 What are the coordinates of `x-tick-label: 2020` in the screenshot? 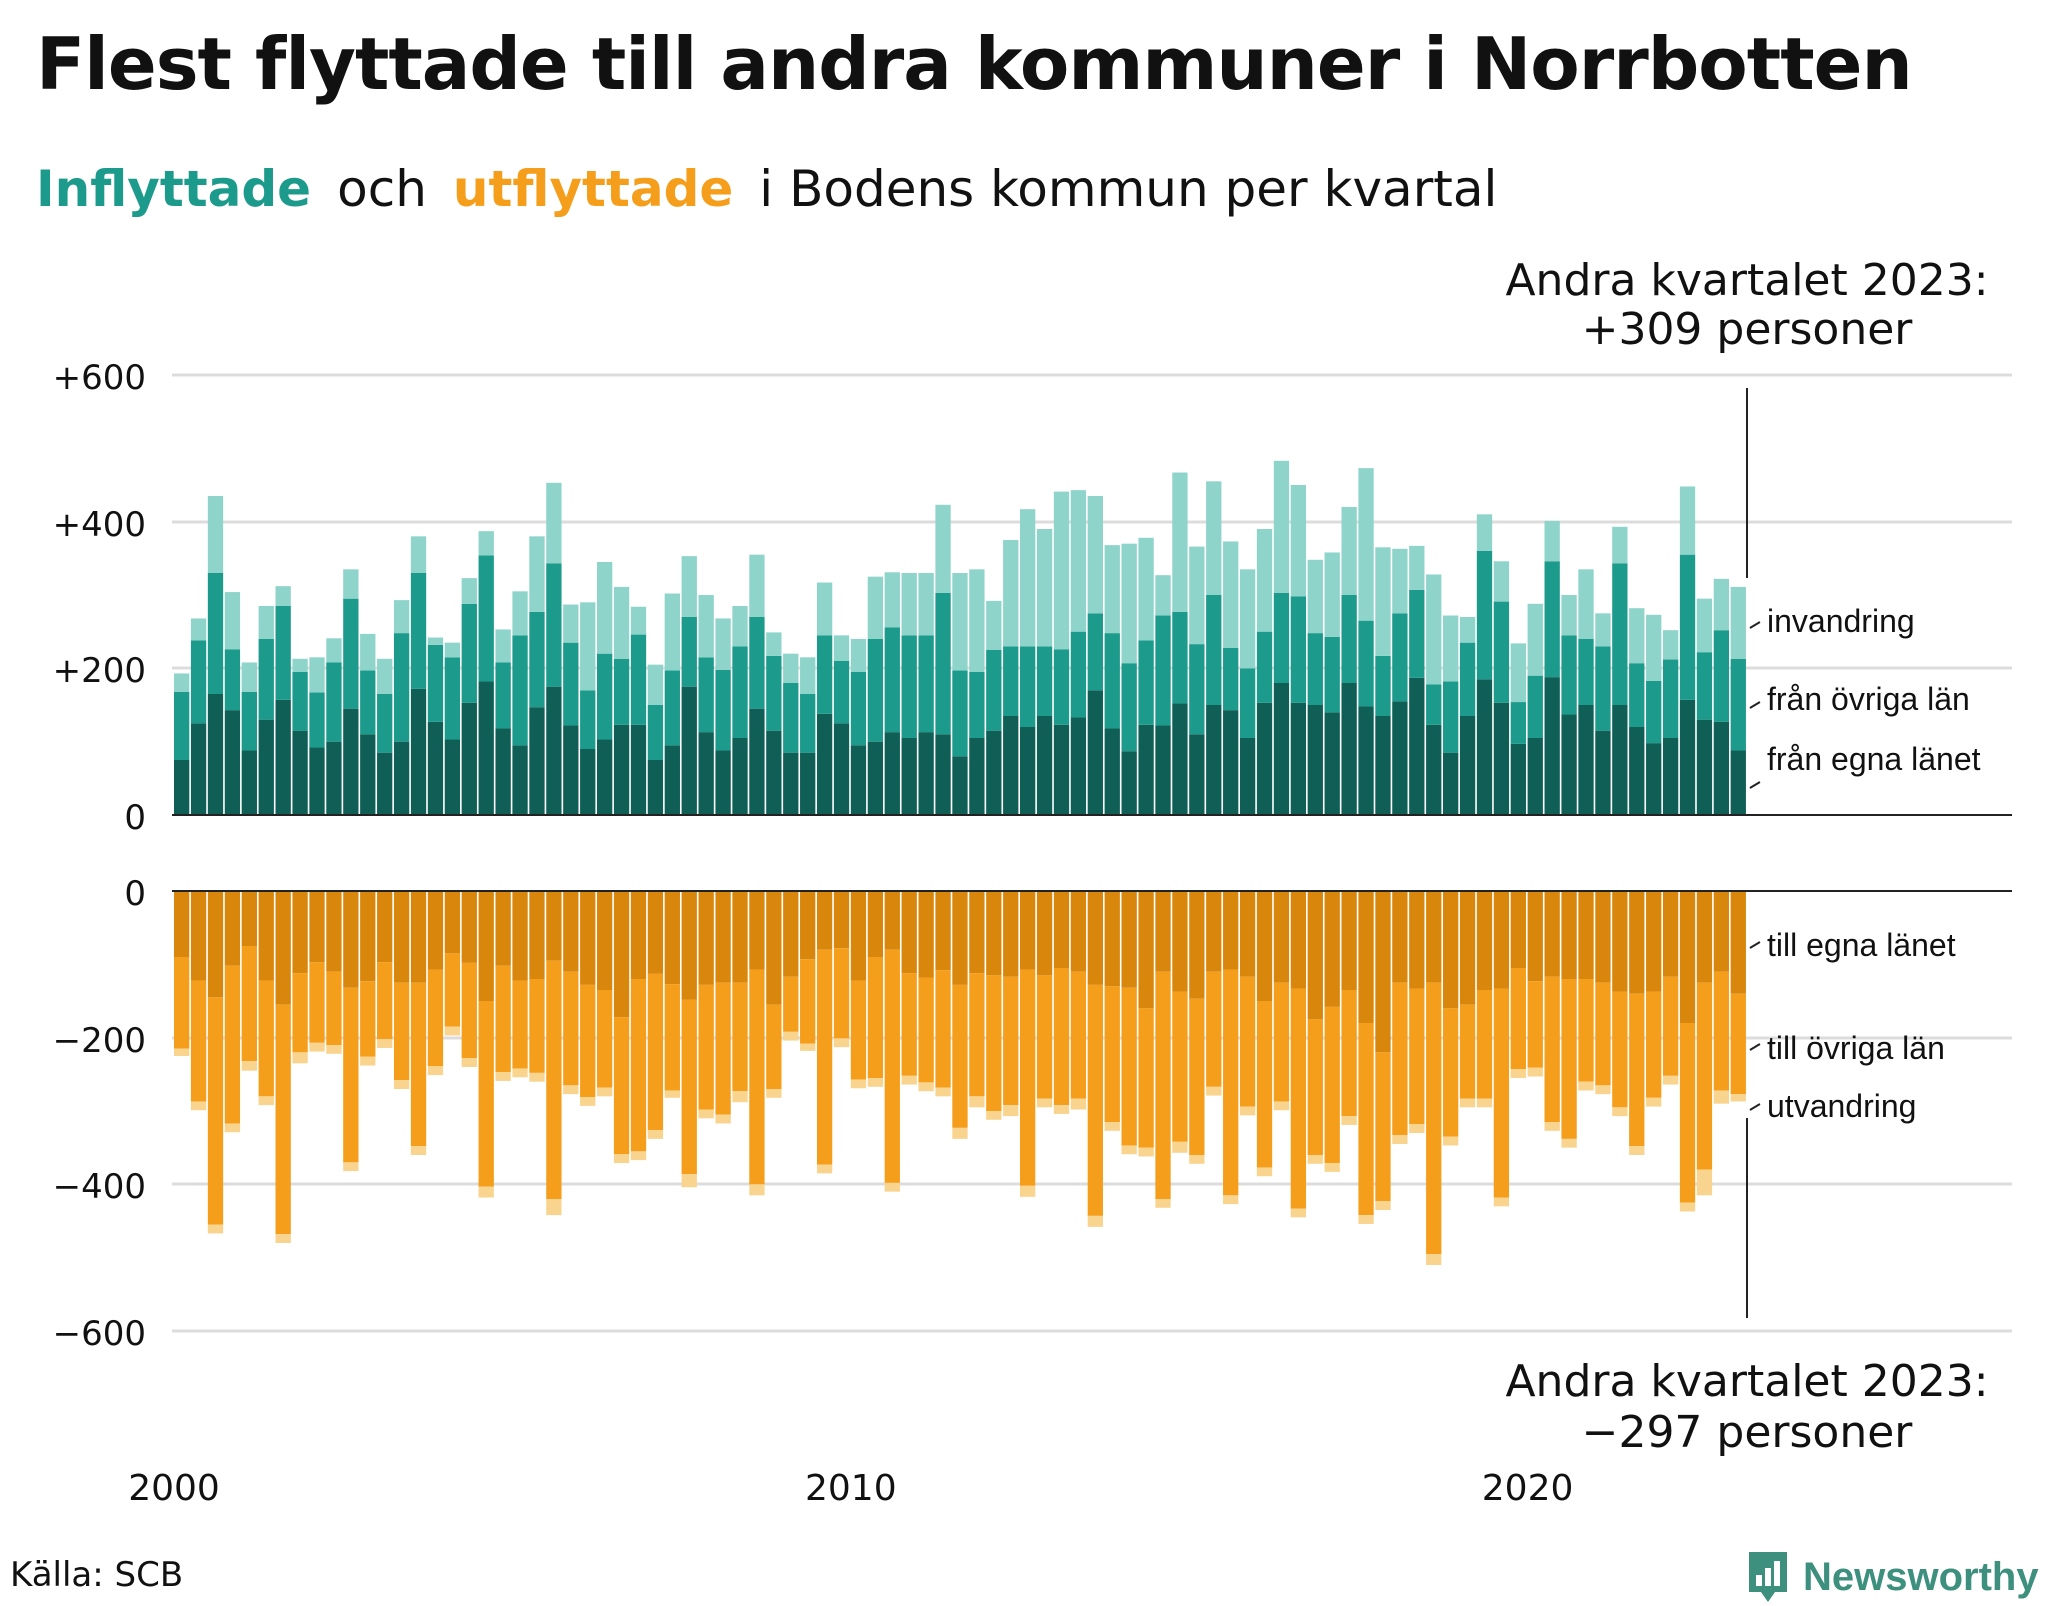 It's located at (1528, 1488).